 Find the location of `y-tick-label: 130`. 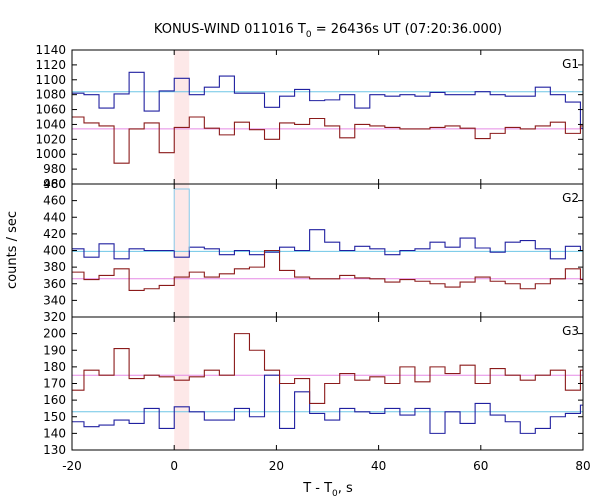

y-tick-label: 130 is located at coordinates (54, 450).